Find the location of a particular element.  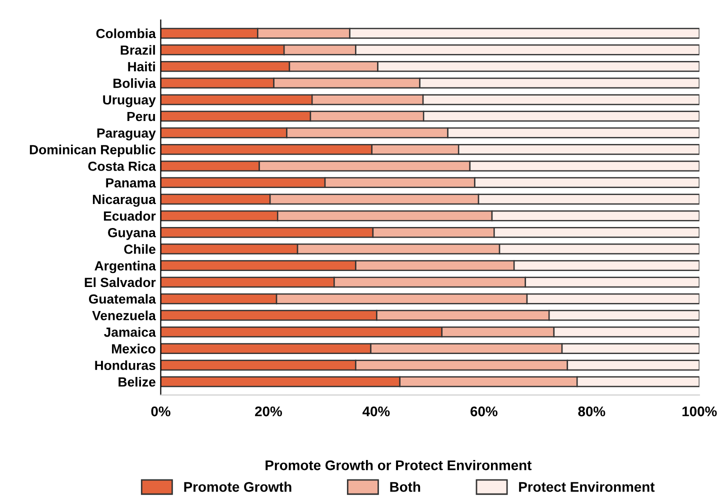

y-tick-label: Paraguay is located at coordinates (126, 134).